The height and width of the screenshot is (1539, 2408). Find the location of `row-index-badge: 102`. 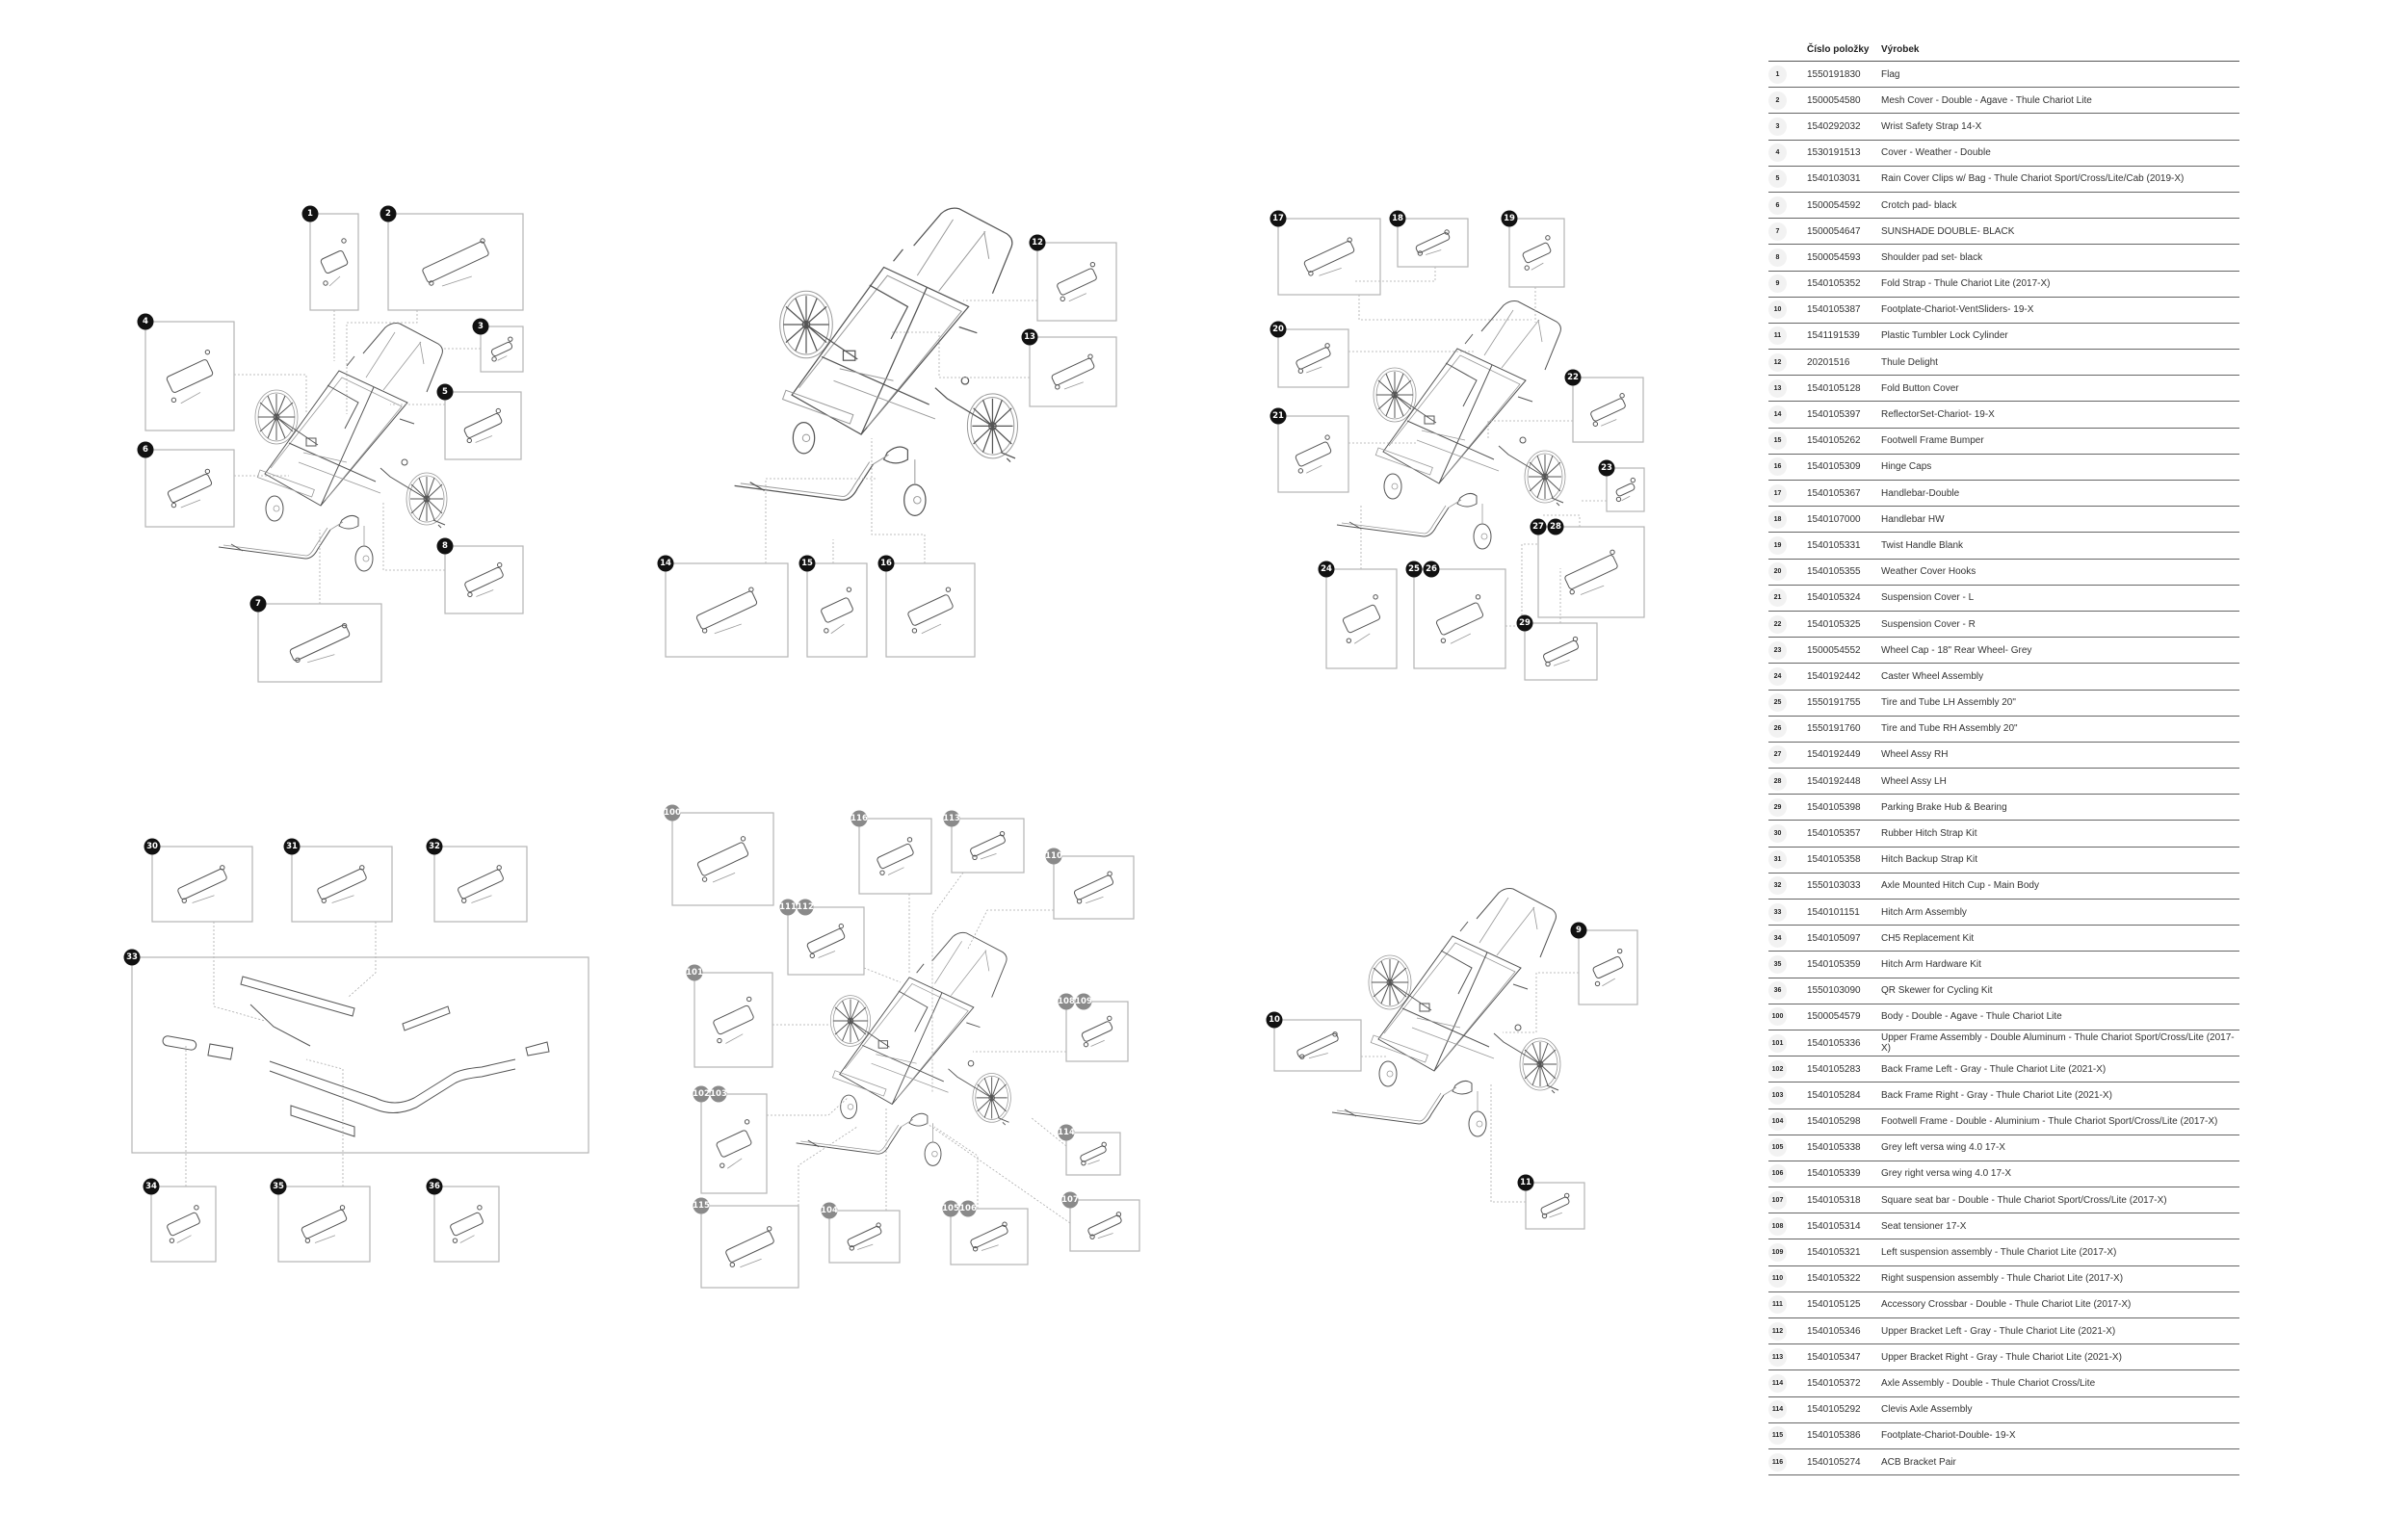

row-index-badge: 102 is located at coordinates (1777, 1069).